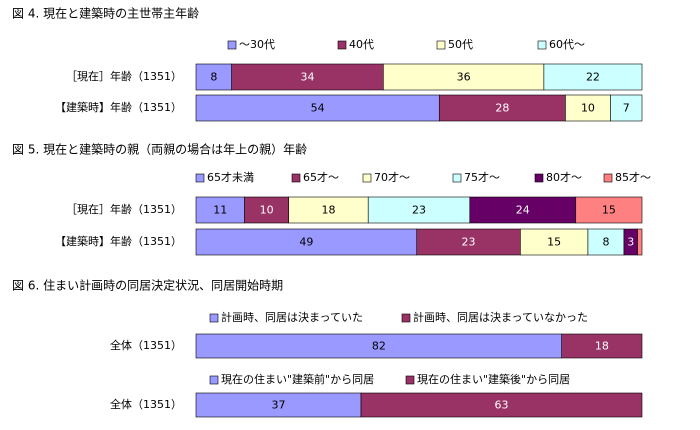 This screenshot has height=430, width=700. I want to click on legend-label: 80才～, so click(564, 177).